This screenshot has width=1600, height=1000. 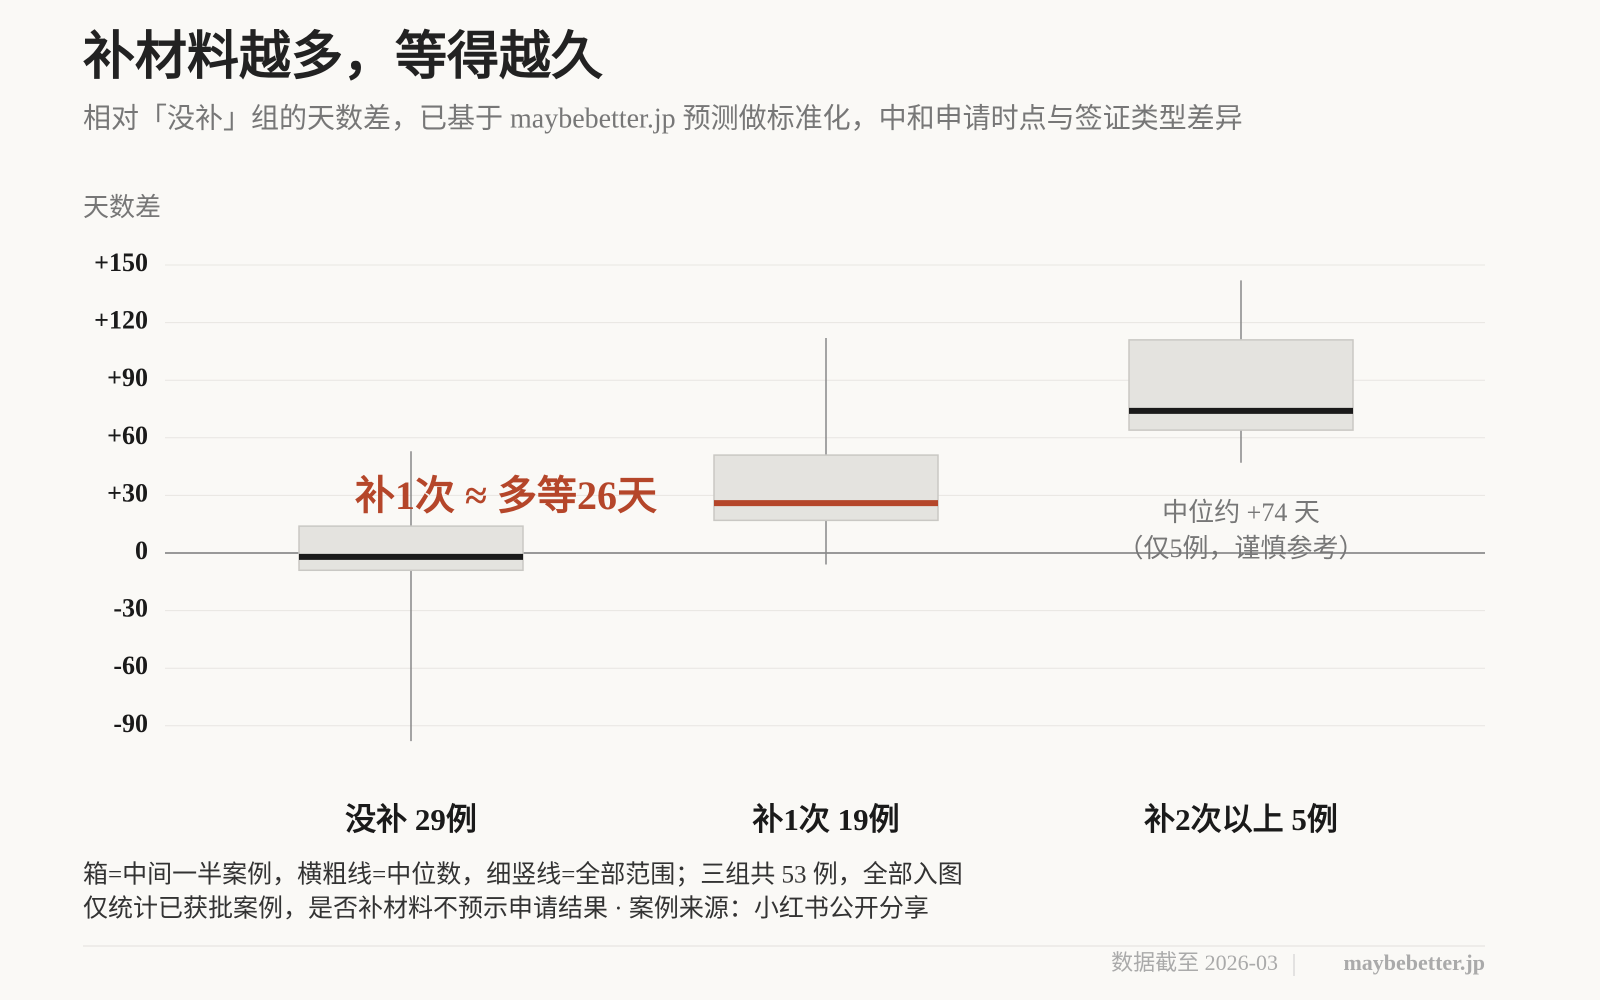 I want to click on y-tick-label: +90, so click(x=127, y=377).